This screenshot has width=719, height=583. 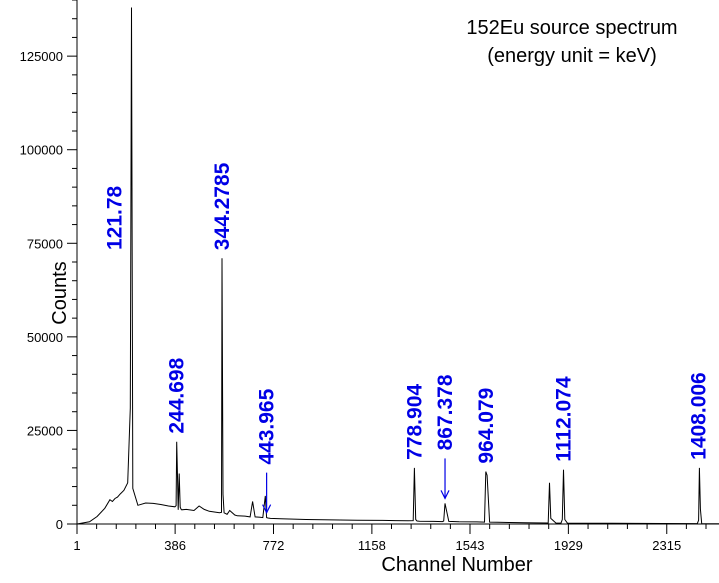 I want to click on y-tick-label: 25000, so click(x=45, y=430).